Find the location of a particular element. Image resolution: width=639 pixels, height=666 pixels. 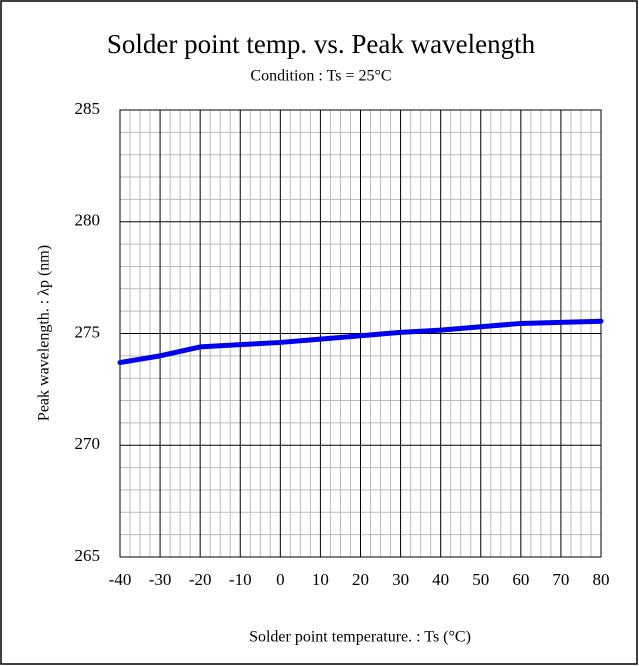

x-tick-label: 20 is located at coordinates (360, 579).